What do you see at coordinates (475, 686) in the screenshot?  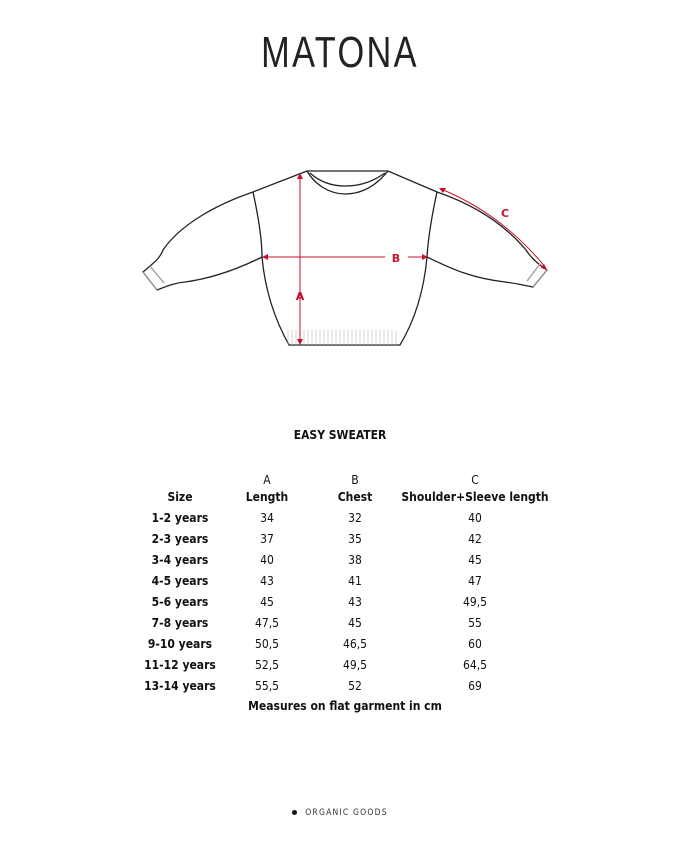 I see `value-cell: 69` at bounding box center [475, 686].